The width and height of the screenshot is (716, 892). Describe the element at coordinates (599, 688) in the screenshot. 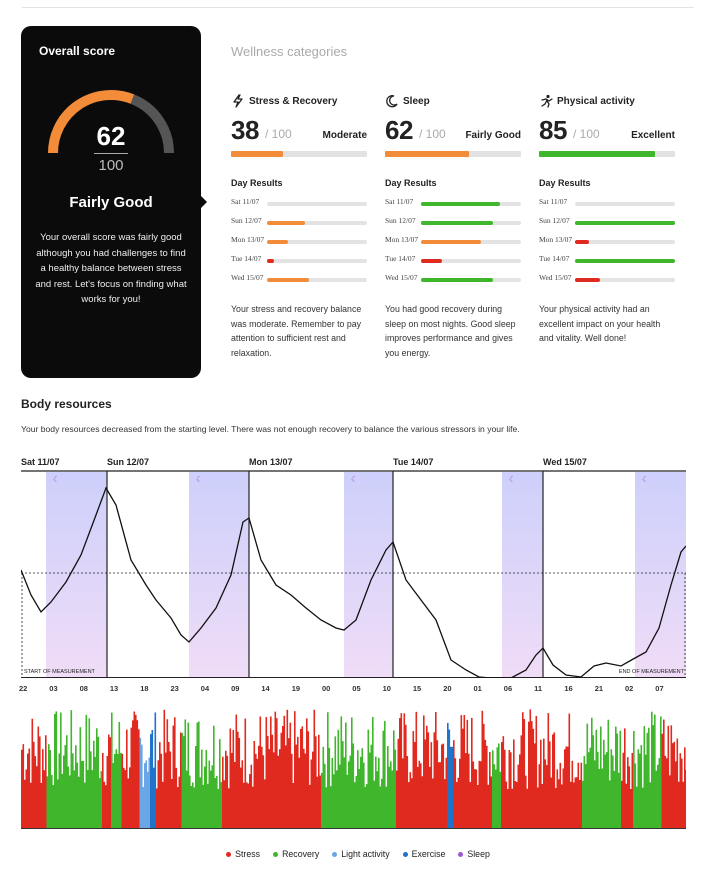

I see `hour-label: 21` at that location.